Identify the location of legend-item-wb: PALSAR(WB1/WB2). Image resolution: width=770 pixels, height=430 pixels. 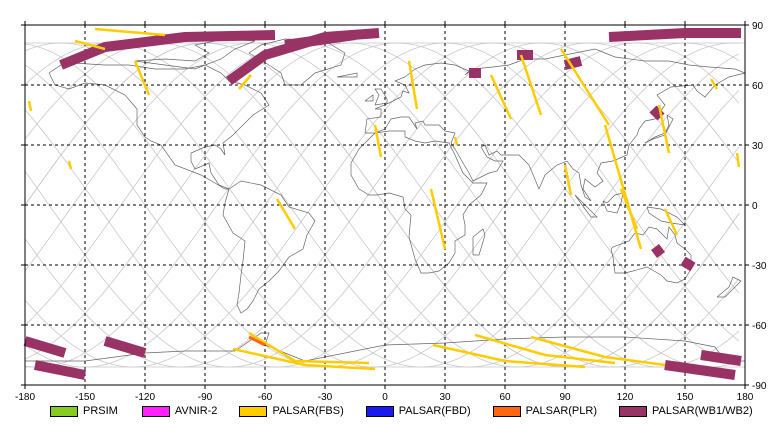
(686, 411).